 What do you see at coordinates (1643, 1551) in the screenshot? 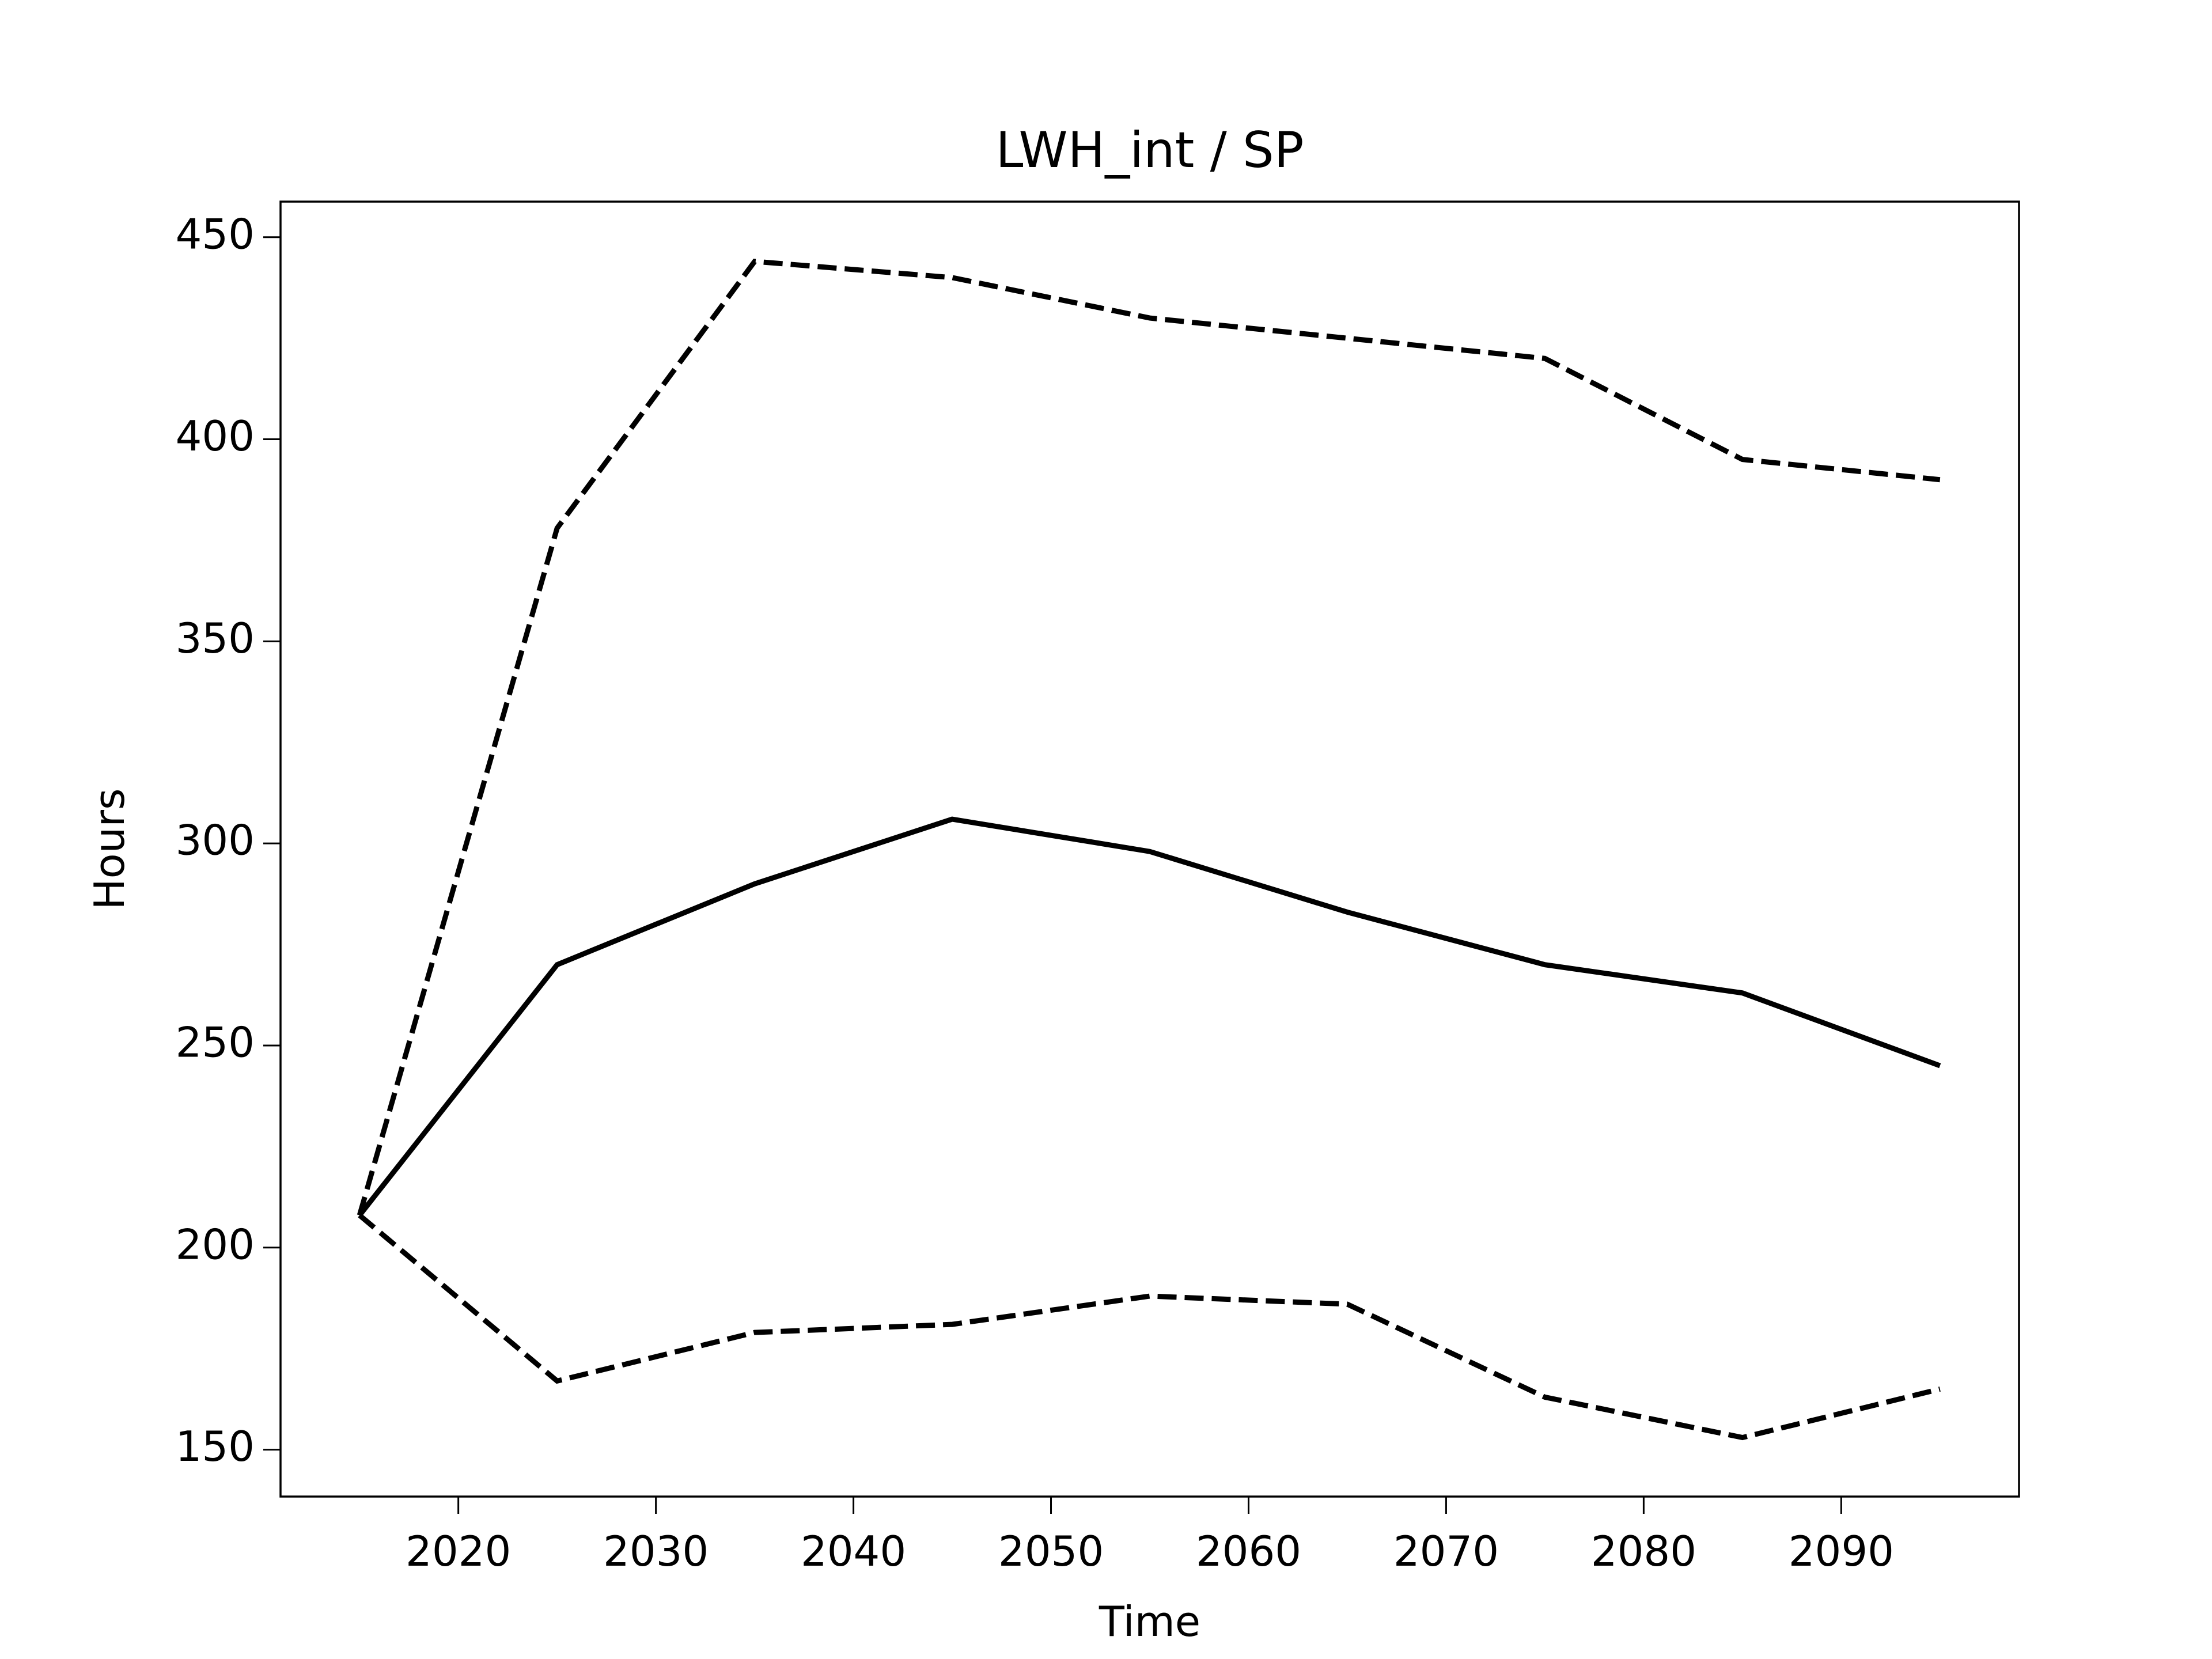
I see `x-tick-label: 2080` at bounding box center [1643, 1551].